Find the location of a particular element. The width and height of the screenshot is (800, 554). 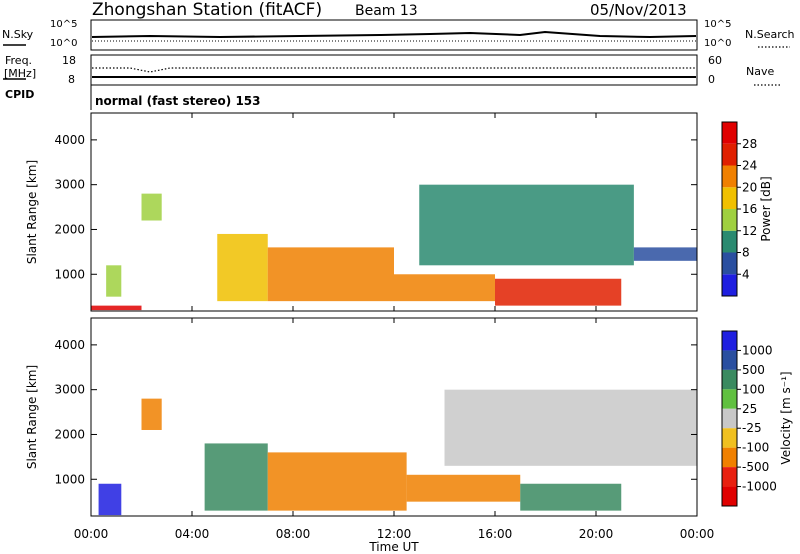

colorbar-tick-label: 1000 is located at coordinates (757, 350).